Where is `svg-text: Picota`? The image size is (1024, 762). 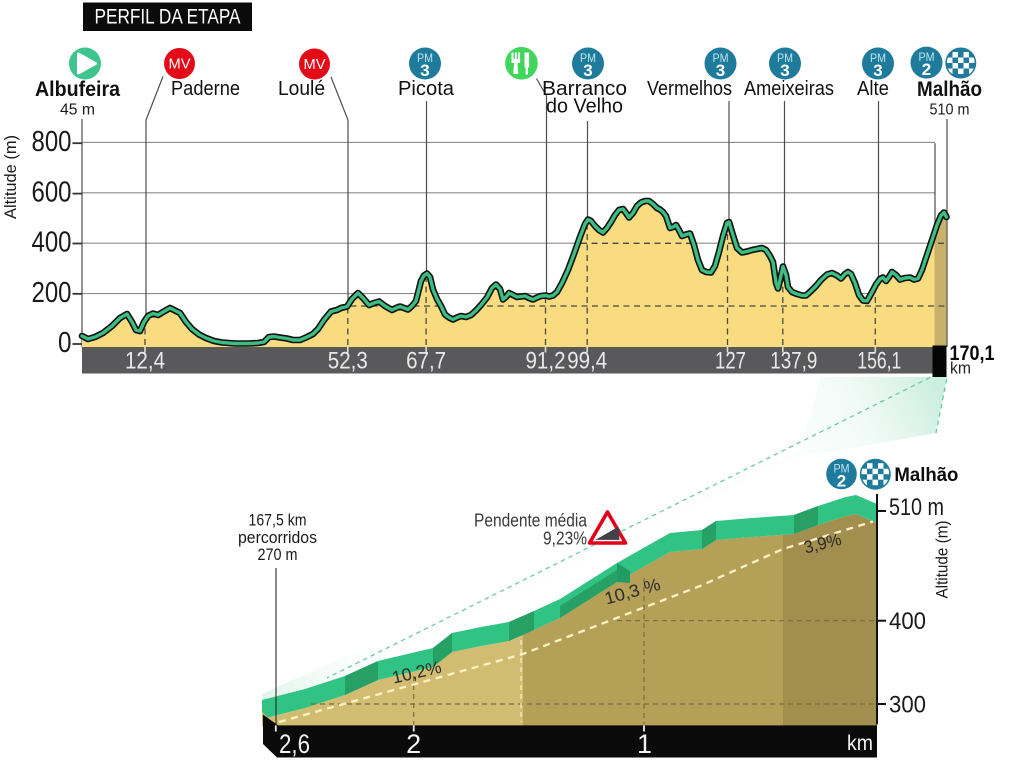
svg-text: Picota is located at coordinates (426, 89).